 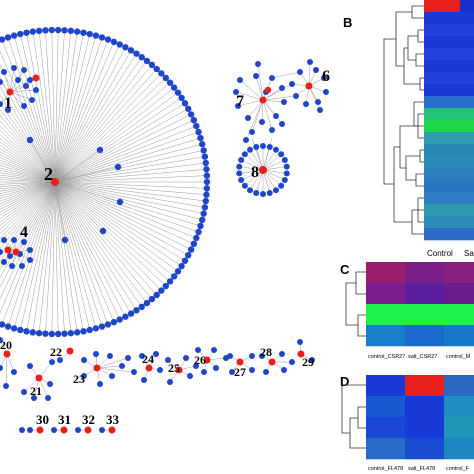 What do you see at coordinates (240, 101) in the screenshot?
I see `network-label-7: 7` at bounding box center [240, 101].